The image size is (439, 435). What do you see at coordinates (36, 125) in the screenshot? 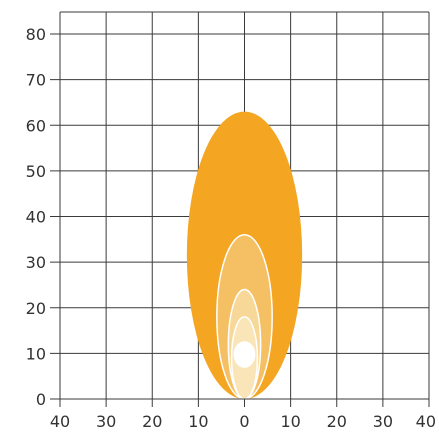
I see `y-tick-label: 60` at bounding box center [36, 125].